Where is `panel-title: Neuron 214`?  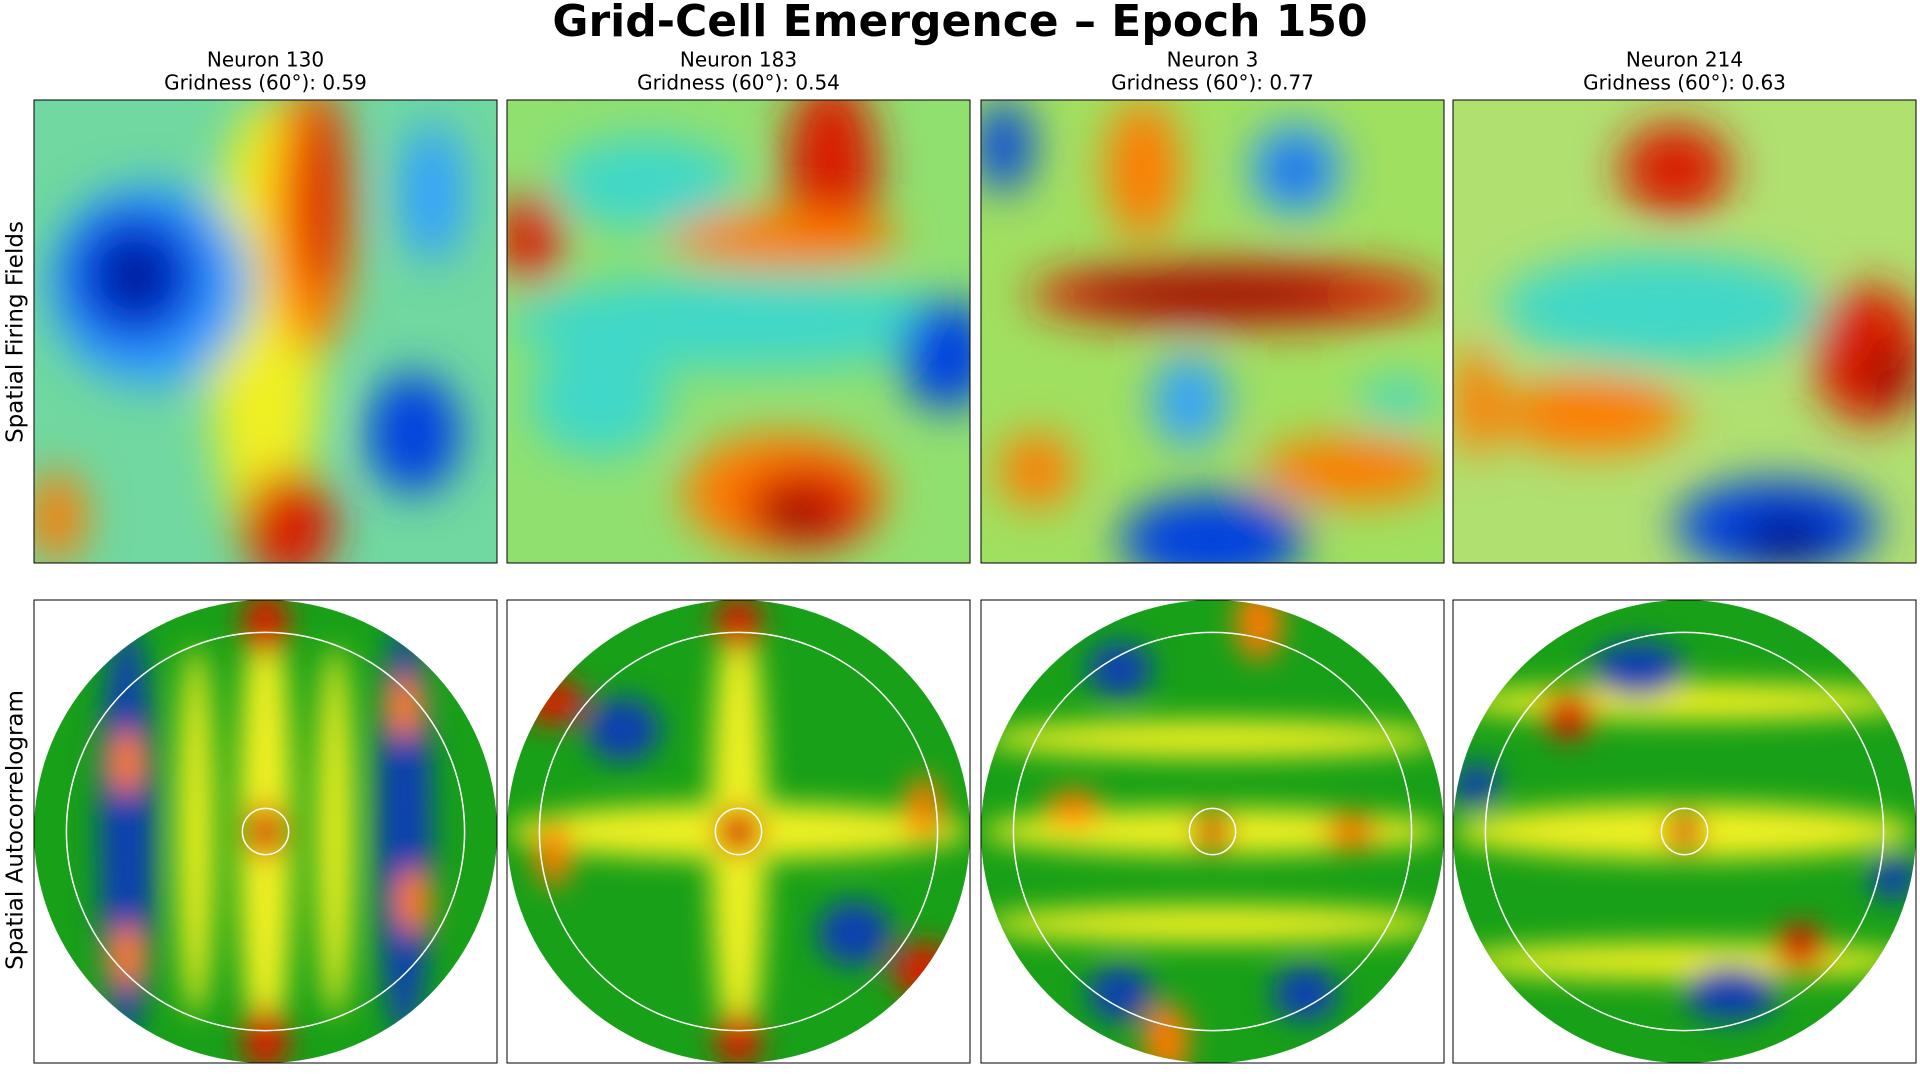
panel-title: Neuron 214 is located at coordinates (1684, 60).